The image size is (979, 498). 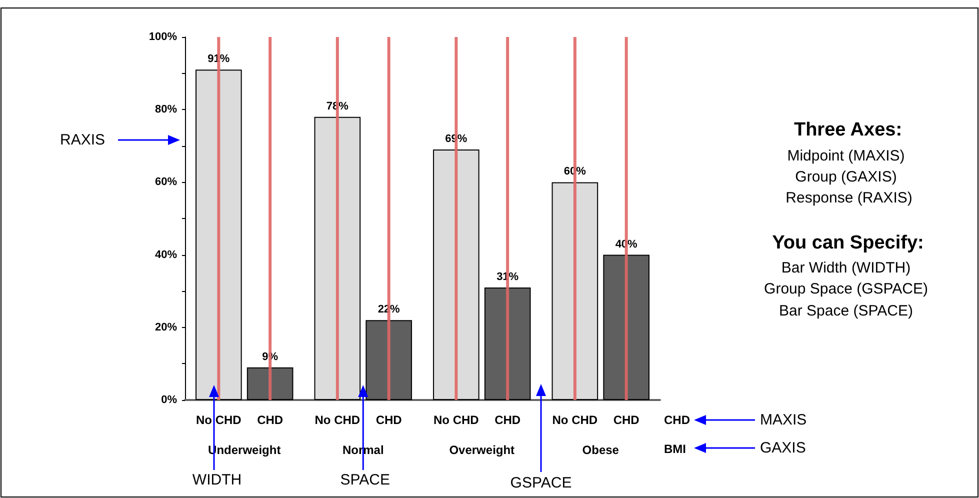 I want to click on y-tick-label: 0%, so click(x=169, y=400).